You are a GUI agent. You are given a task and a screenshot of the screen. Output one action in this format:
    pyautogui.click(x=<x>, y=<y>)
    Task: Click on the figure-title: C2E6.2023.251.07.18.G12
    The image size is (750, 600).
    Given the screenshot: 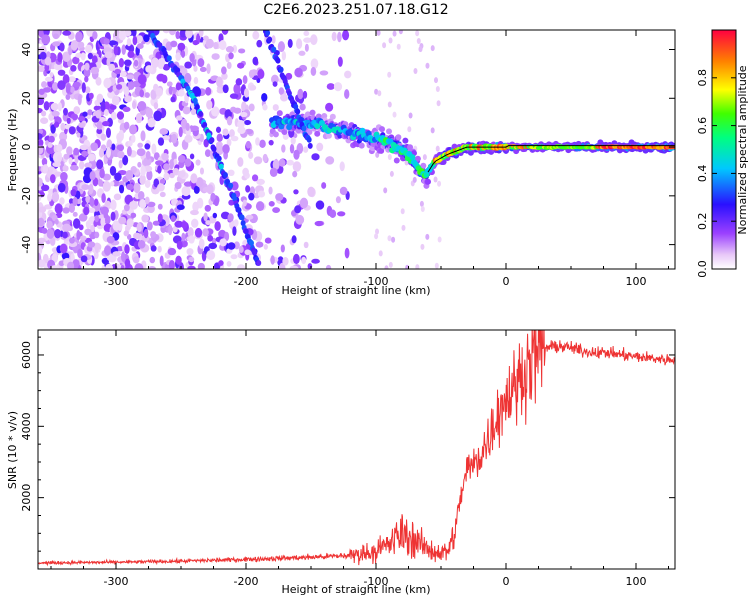 What is the action you would take?
    pyautogui.click(x=355, y=10)
    